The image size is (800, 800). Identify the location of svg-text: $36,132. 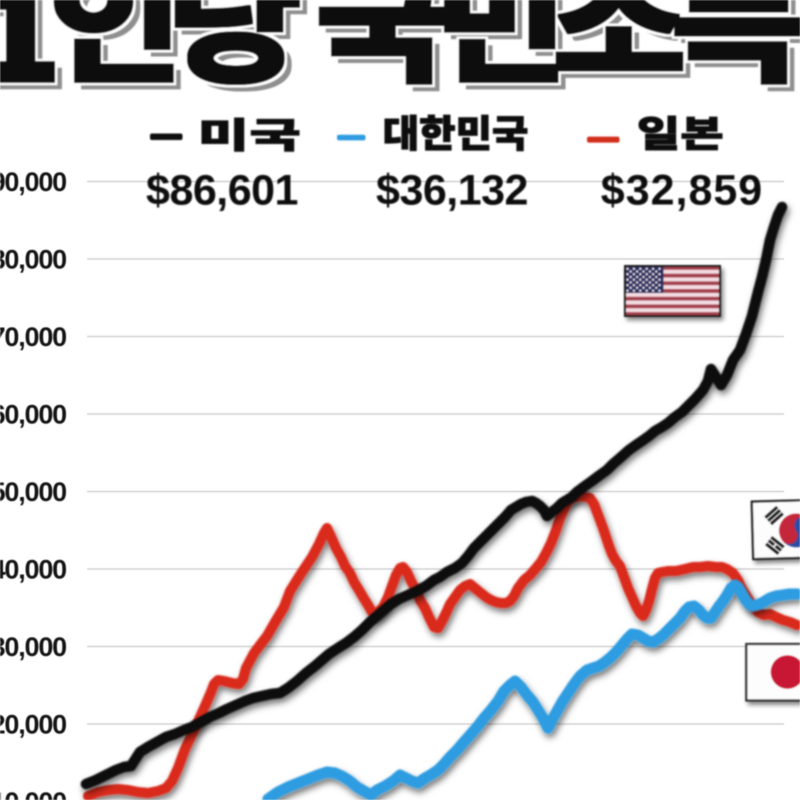
(452, 191).